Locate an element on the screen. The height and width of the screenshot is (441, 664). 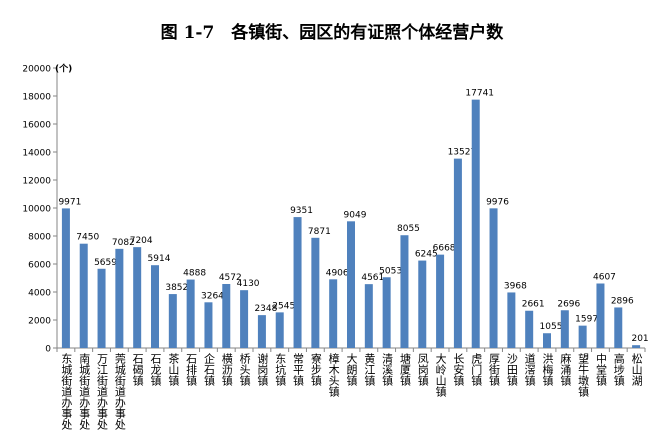
data-label: 9976 is located at coordinates (497, 202).